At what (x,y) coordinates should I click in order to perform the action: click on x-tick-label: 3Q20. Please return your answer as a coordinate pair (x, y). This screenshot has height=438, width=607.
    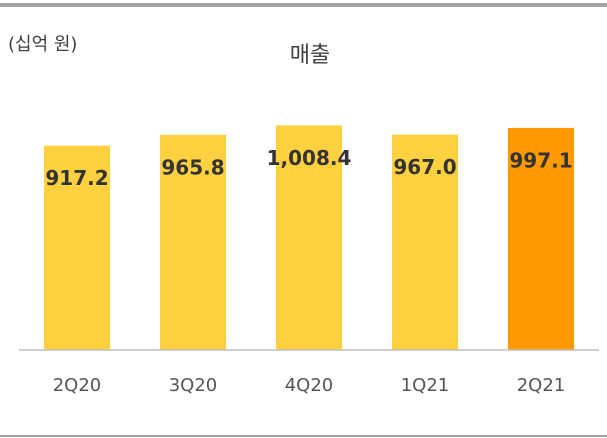
    Looking at the image, I should click on (193, 385).